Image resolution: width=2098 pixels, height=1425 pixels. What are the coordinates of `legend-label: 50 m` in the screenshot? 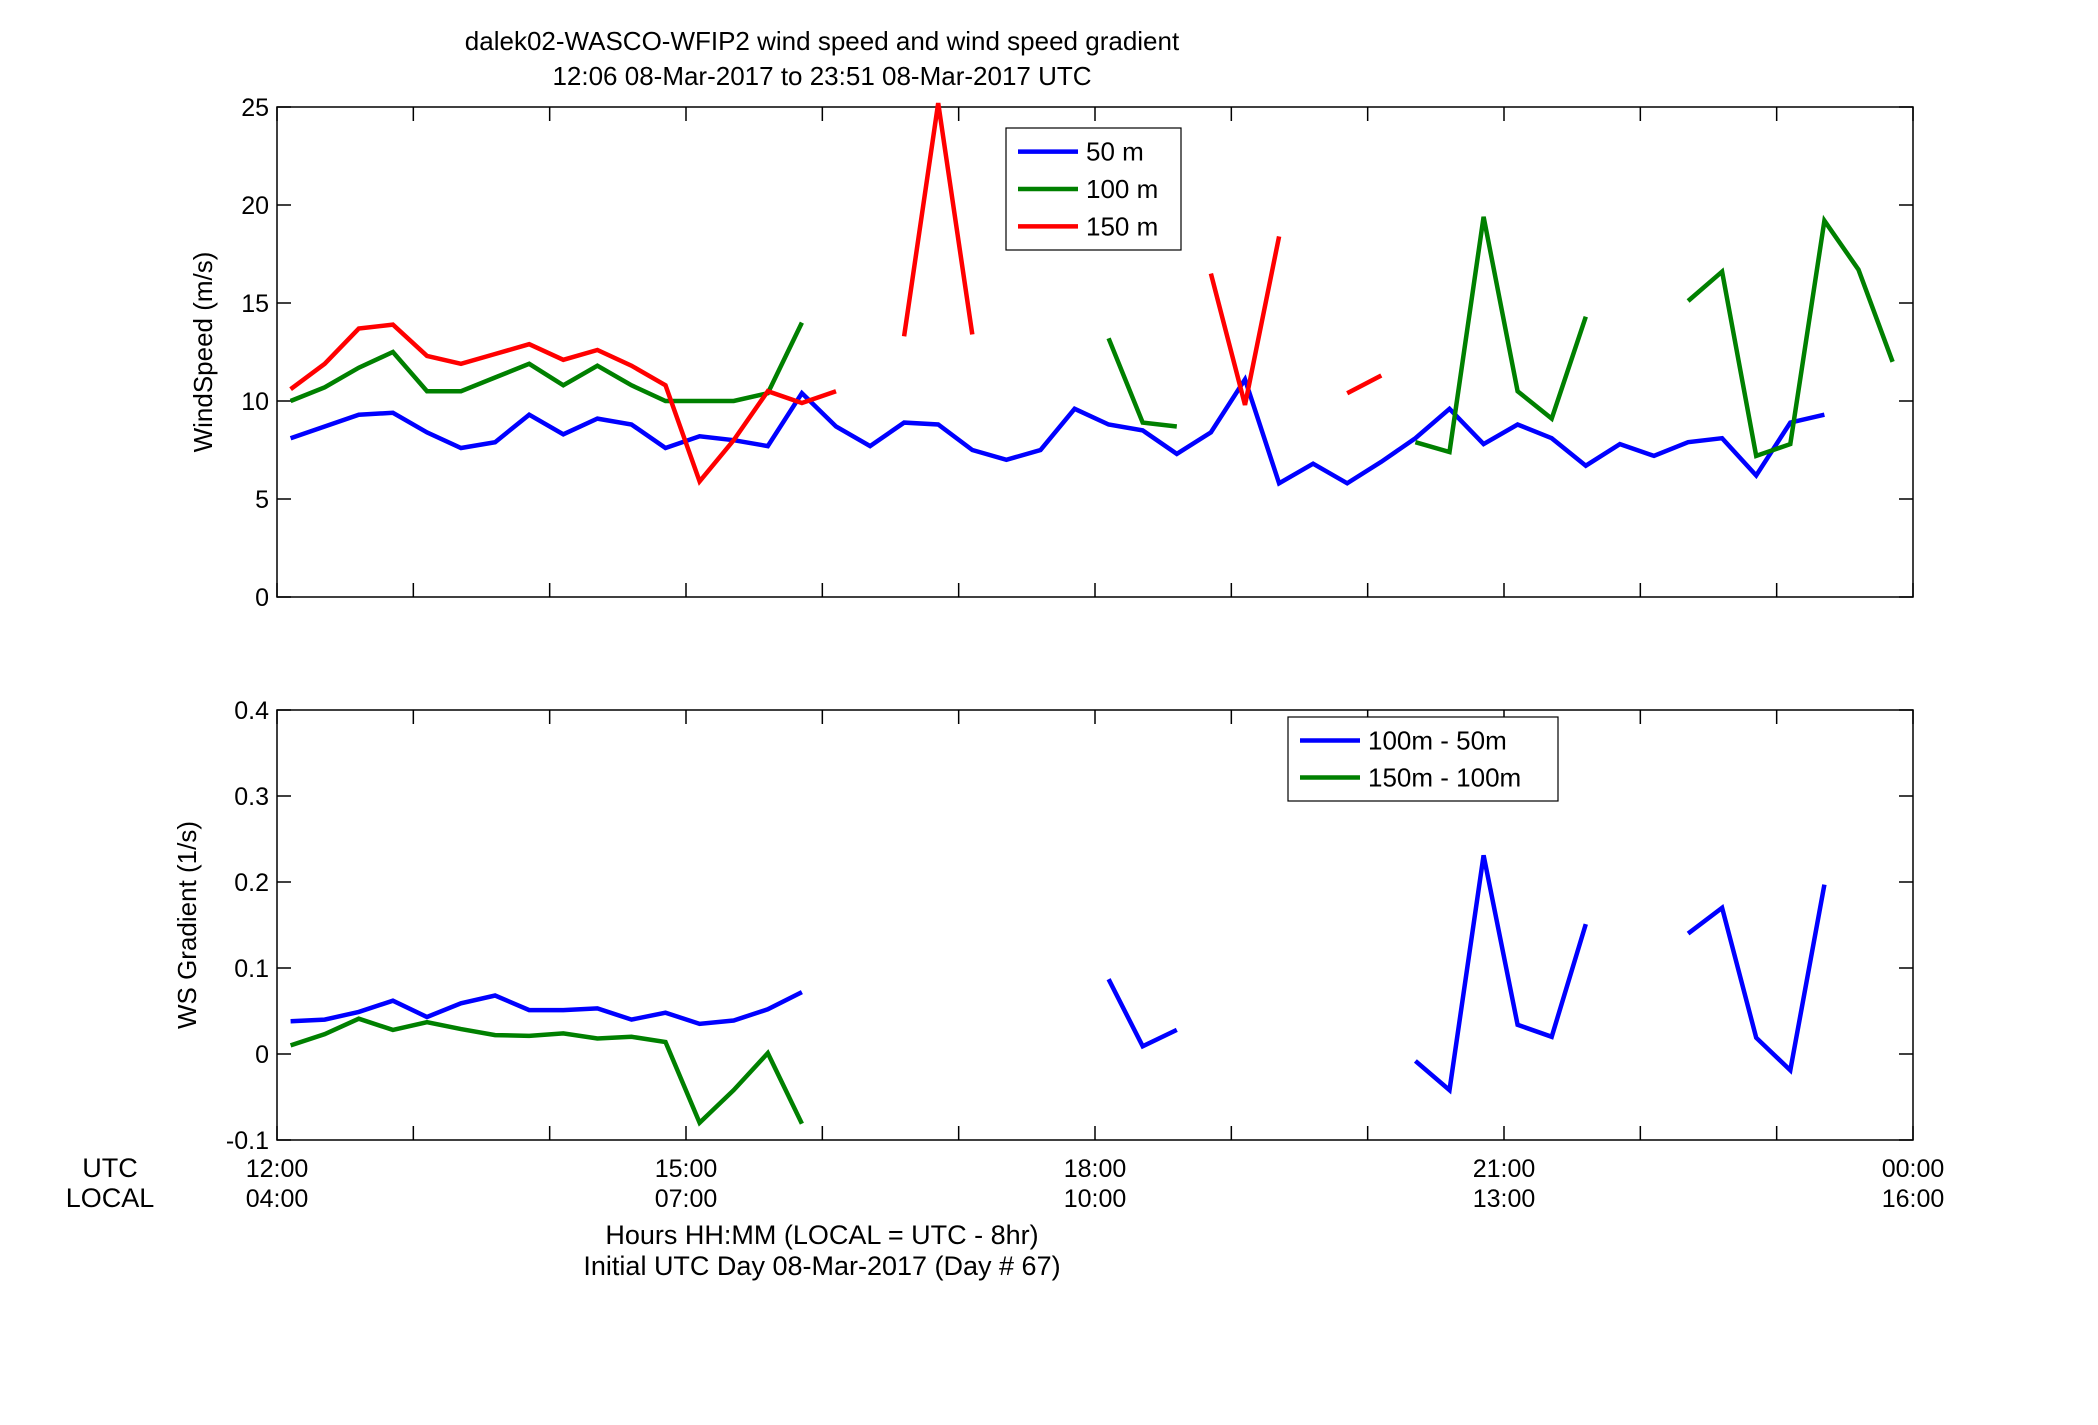 It's located at (1115, 152).